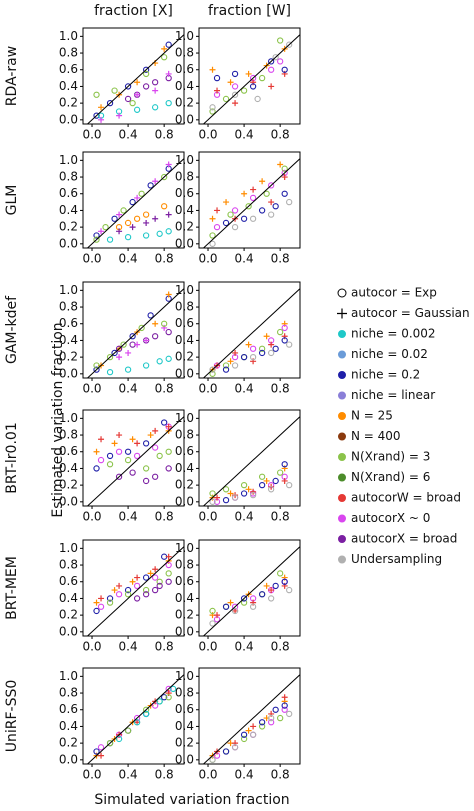  What do you see at coordinates (390, 457) in the screenshot?
I see `legend-label: N(Xrand) = 3` at bounding box center [390, 457].